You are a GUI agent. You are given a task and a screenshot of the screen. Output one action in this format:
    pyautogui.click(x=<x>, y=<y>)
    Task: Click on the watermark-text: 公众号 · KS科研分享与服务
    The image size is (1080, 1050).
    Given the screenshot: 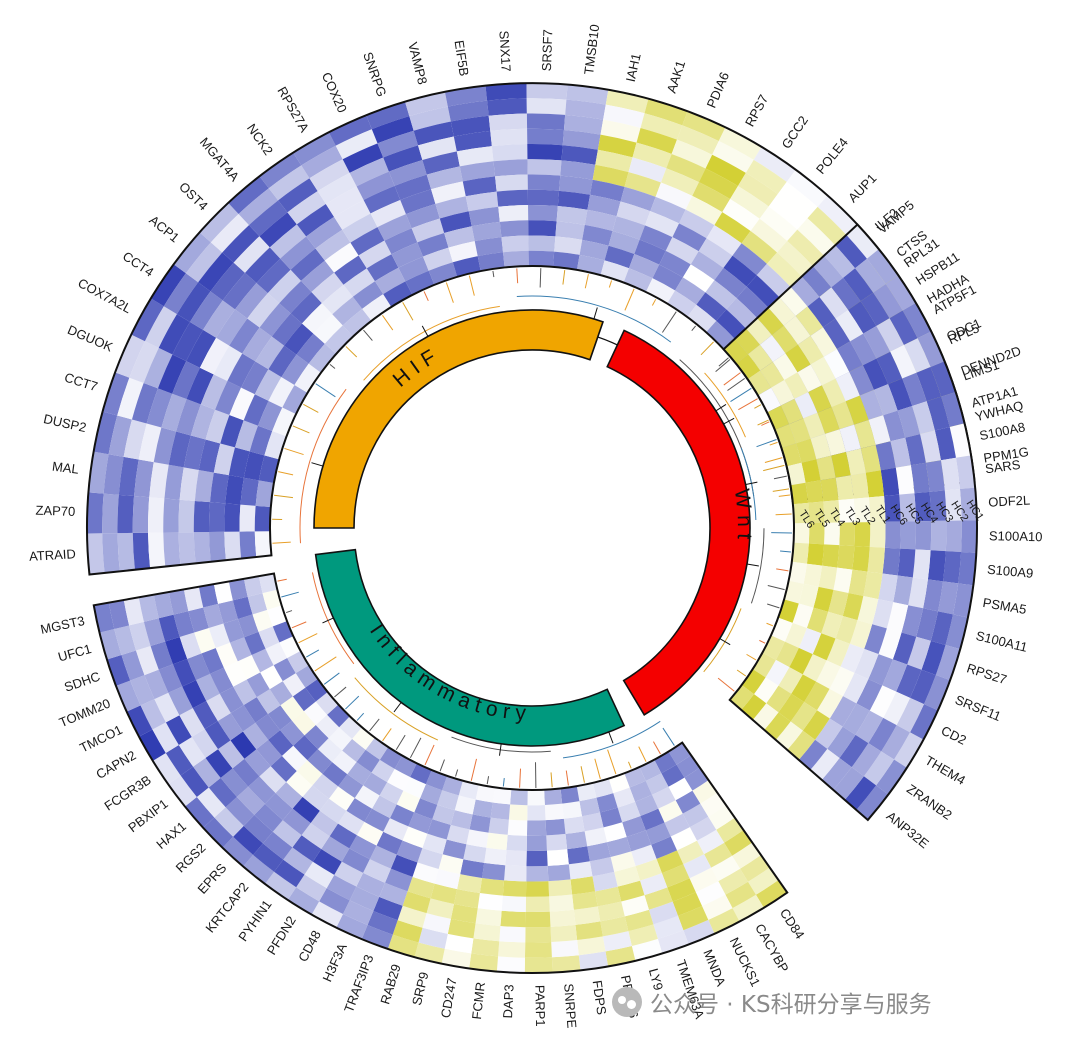 What is the action you would take?
    pyautogui.click(x=791, y=1002)
    